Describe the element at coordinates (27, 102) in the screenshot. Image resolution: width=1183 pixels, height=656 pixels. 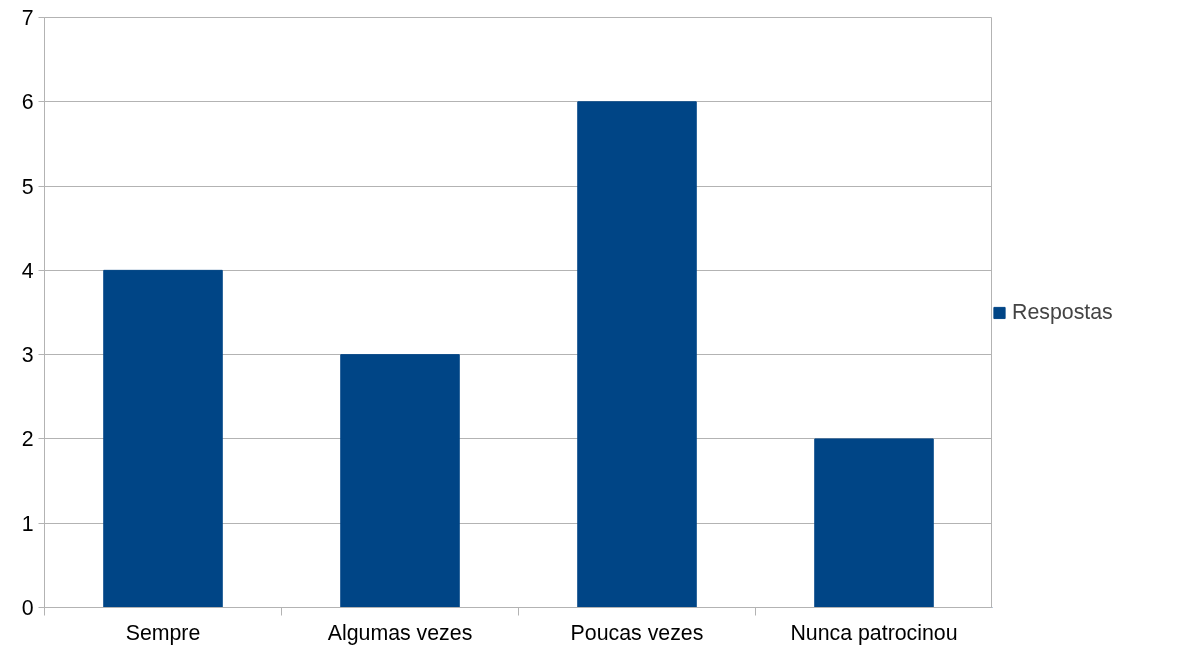
I see `y-tick-label: 6` at that location.